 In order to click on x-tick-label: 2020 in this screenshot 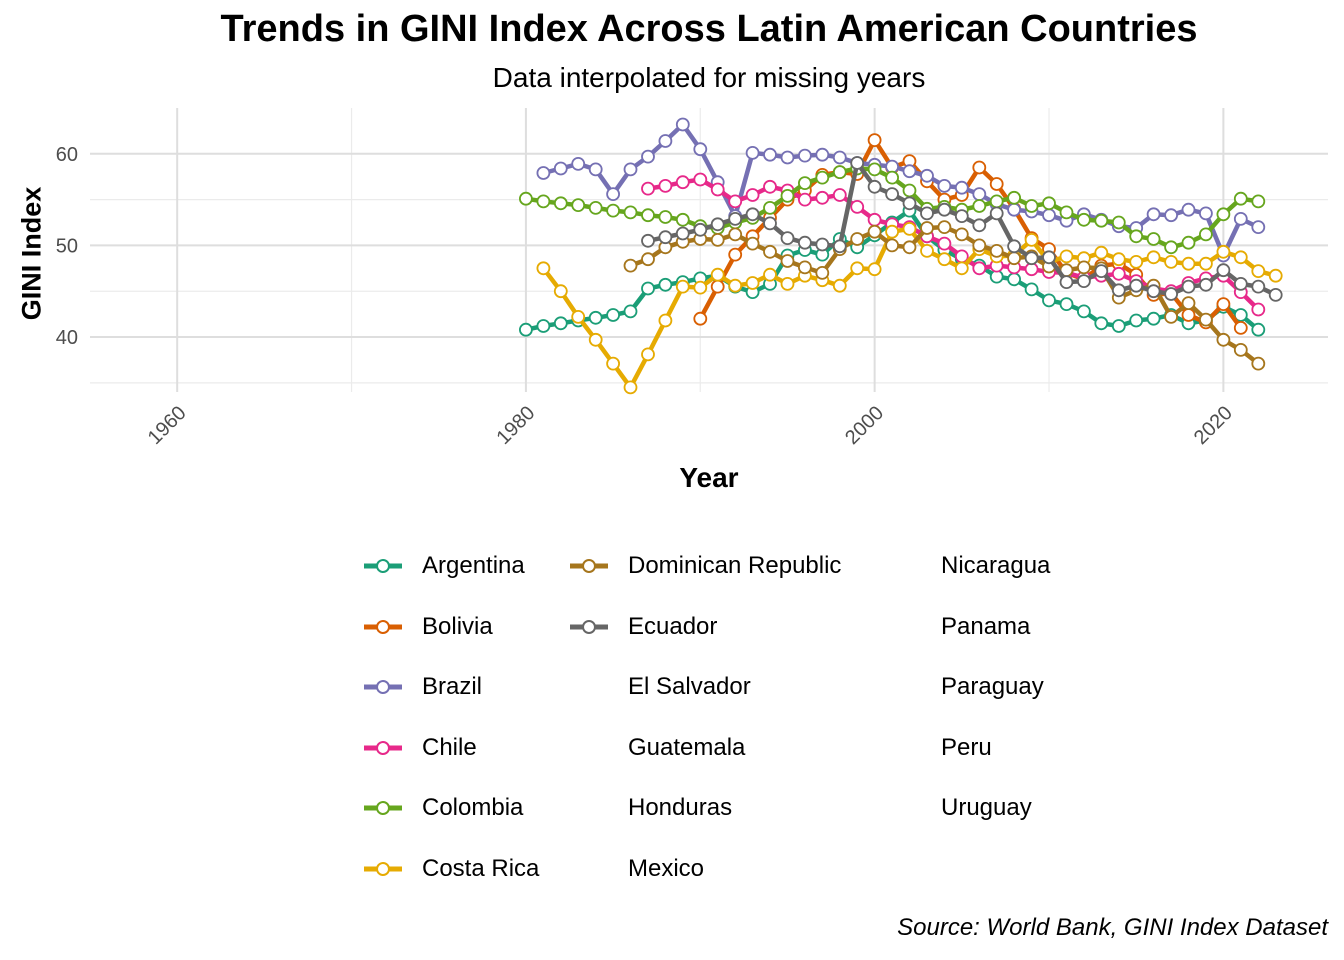, I will do `click(1213, 425)`.